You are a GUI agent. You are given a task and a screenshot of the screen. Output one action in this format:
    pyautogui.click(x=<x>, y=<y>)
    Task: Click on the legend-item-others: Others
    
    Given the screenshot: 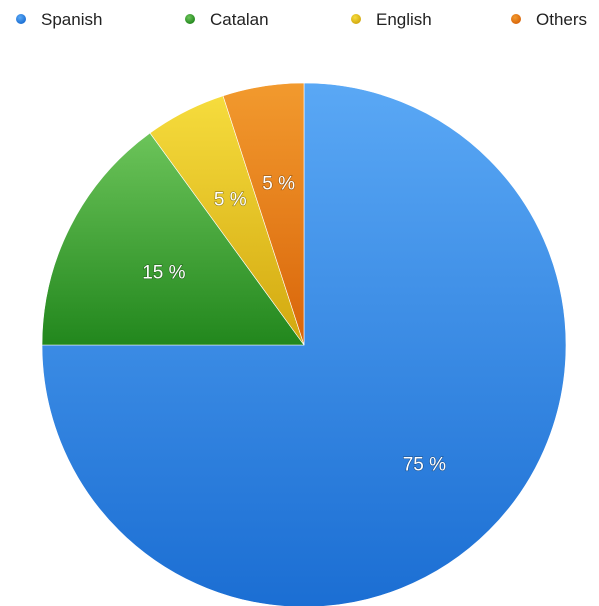 What is the action you would take?
    pyautogui.click(x=549, y=19)
    